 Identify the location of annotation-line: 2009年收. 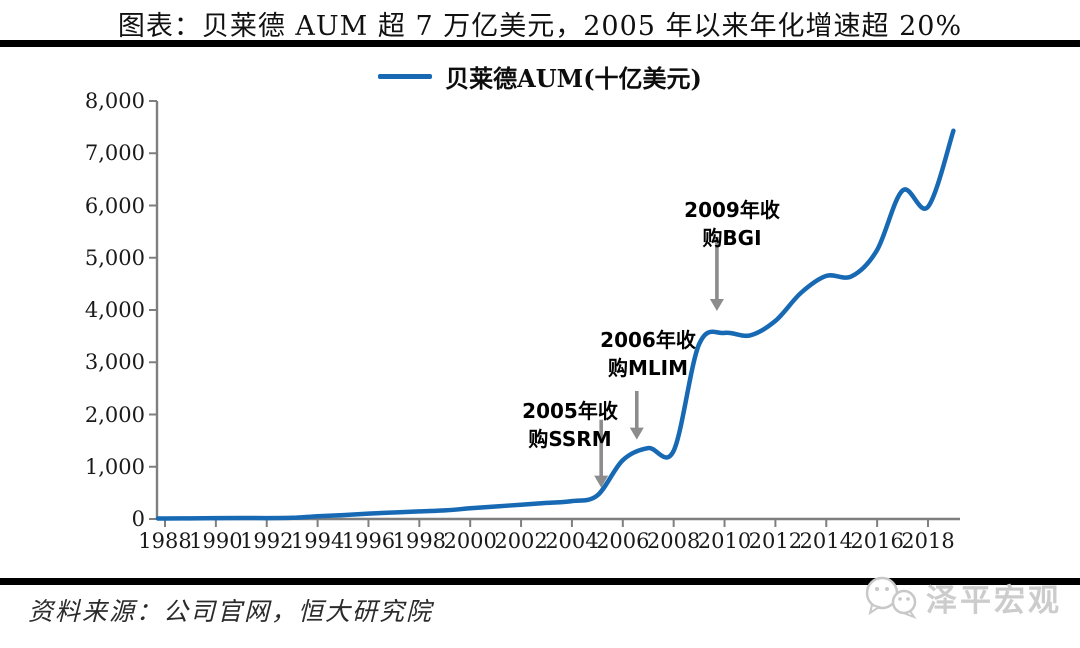
(732, 210).